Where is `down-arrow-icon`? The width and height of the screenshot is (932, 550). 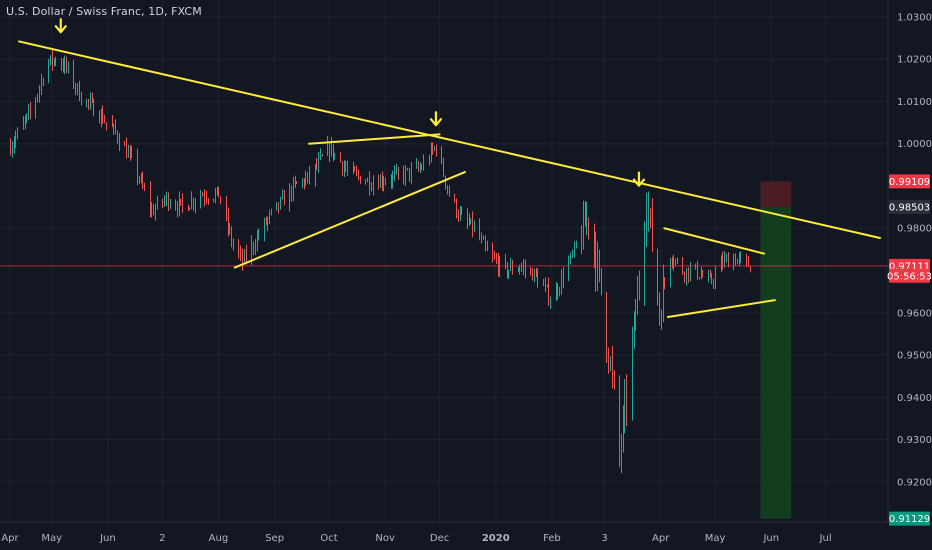 down-arrow-icon is located at coordinates (436, 119).